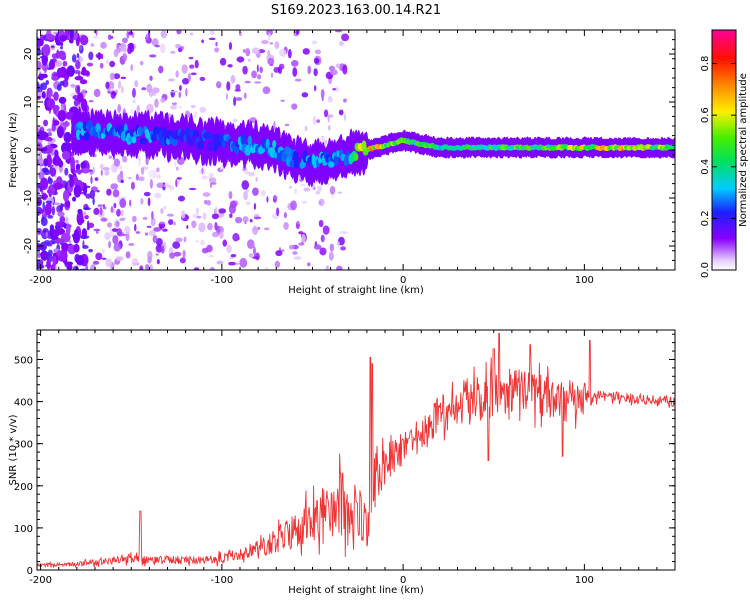  I want to click on y-tick-label: -10, so click(28, 198).